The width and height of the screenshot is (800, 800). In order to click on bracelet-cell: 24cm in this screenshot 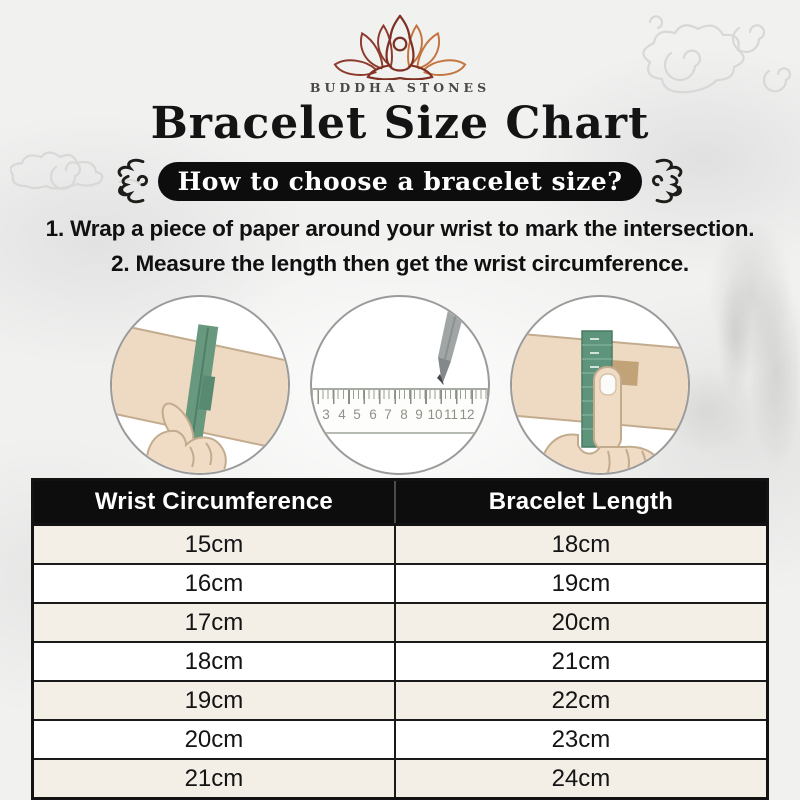, I will do `click(580, 778)`.